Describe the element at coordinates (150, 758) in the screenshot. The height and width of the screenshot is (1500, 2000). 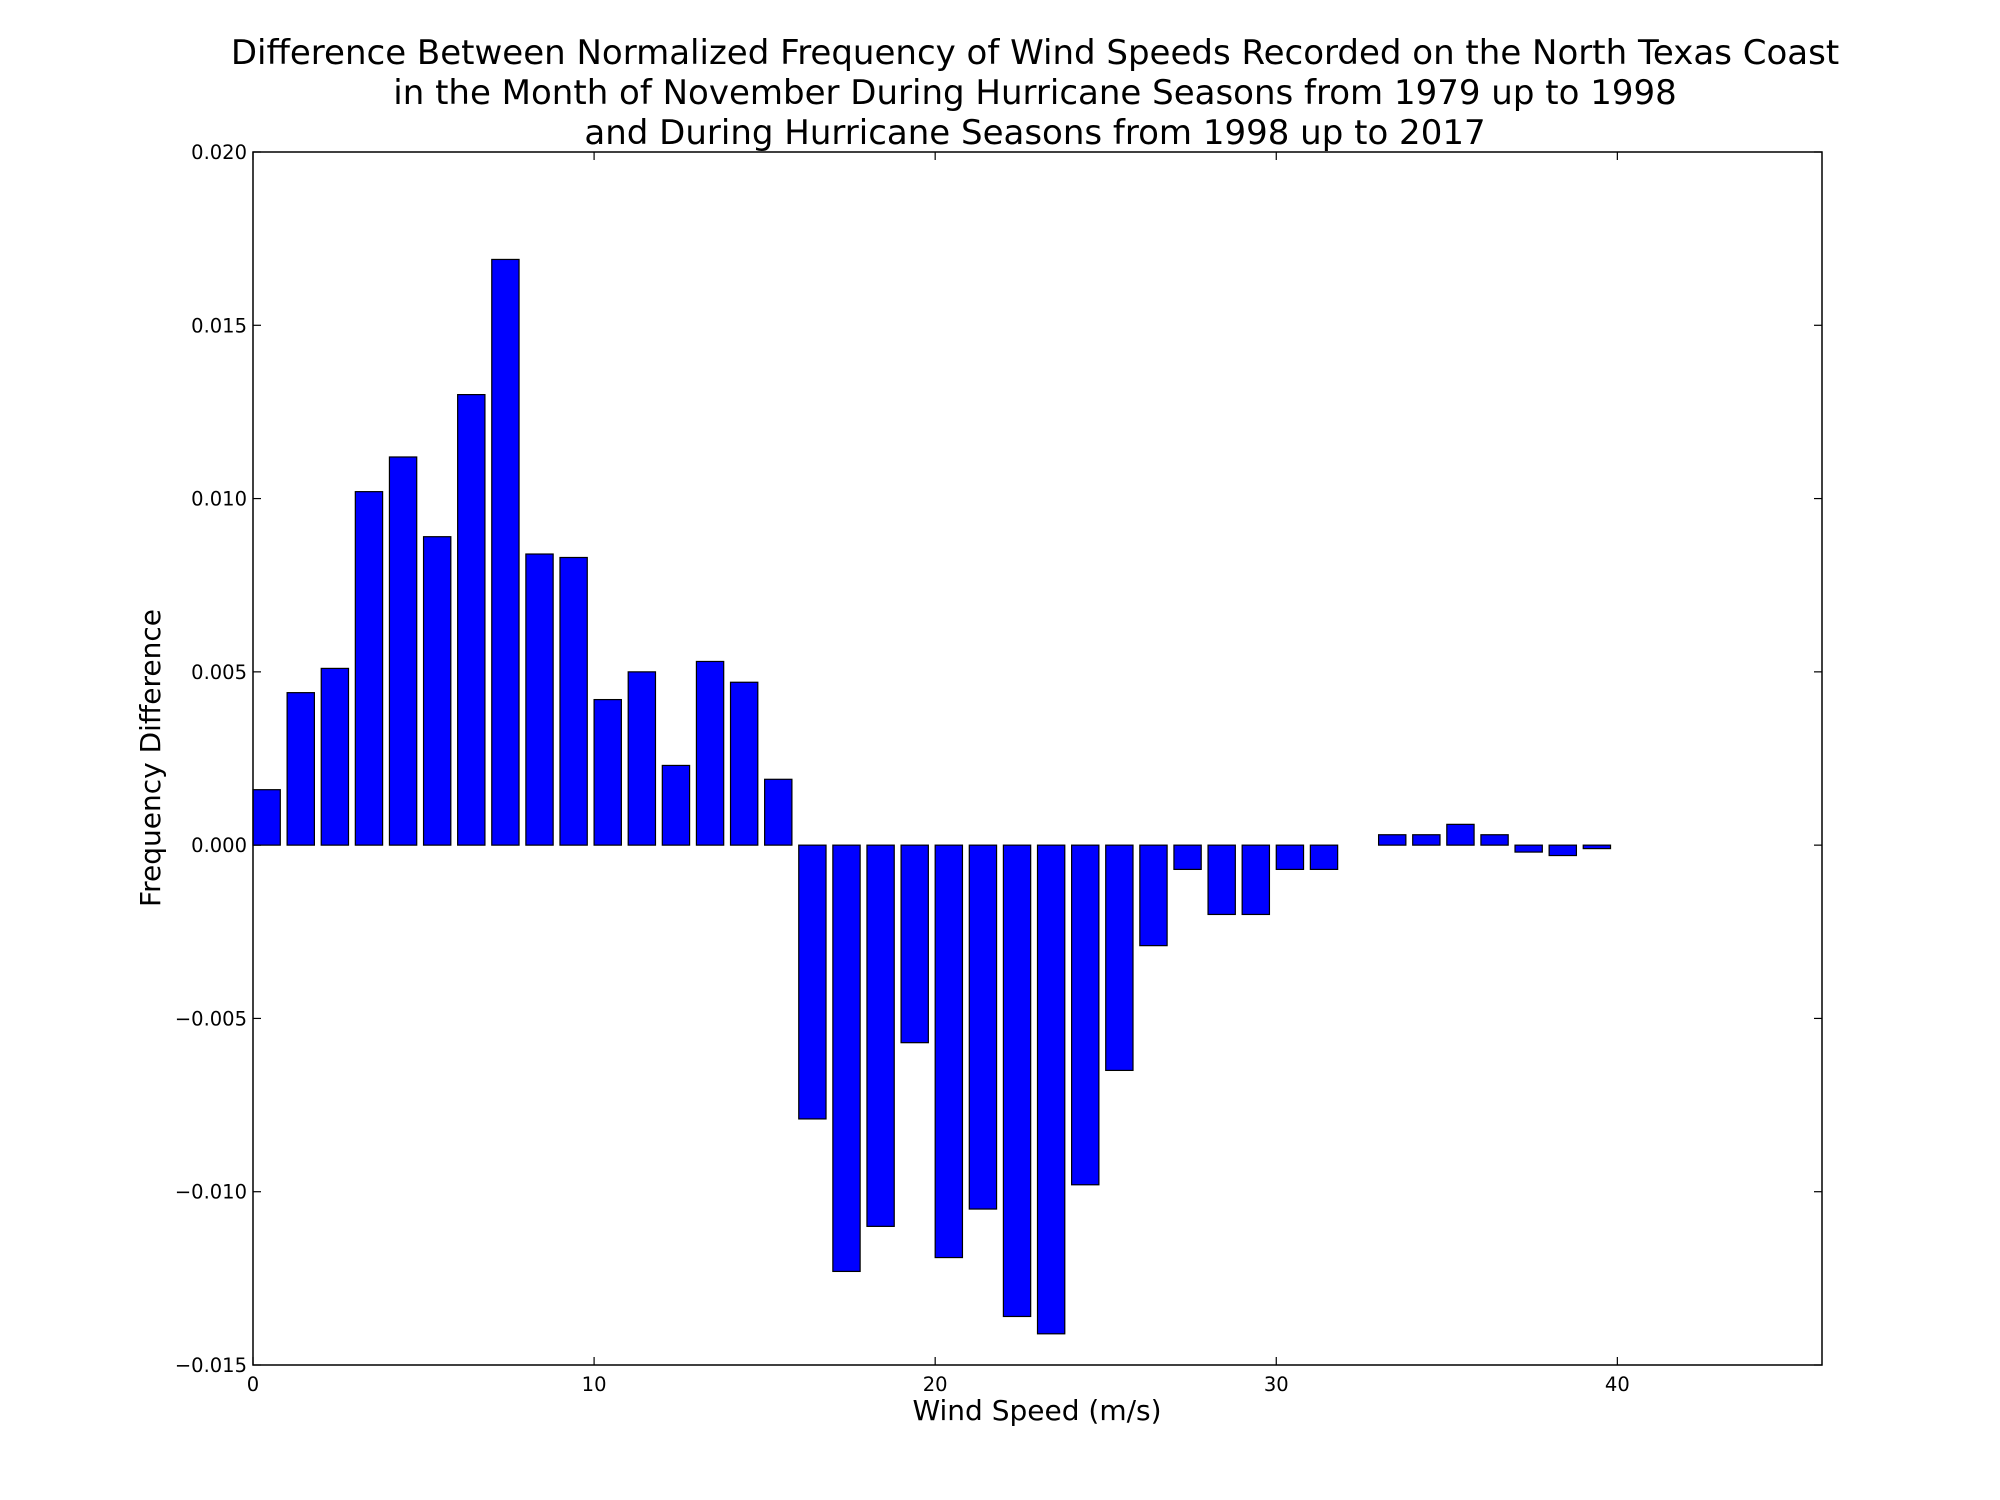
I see `y-axis-label: Frequency Difference` at that location.